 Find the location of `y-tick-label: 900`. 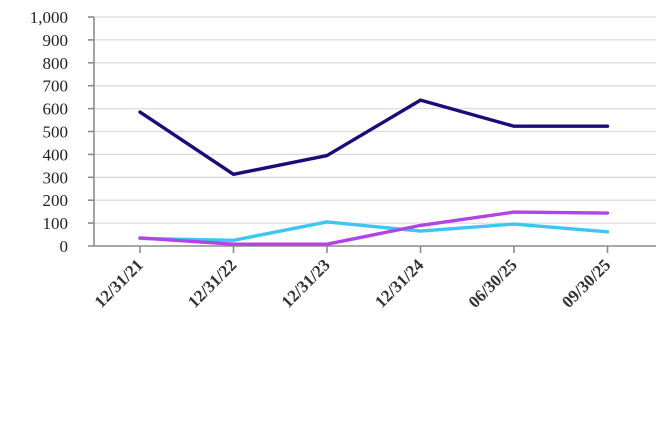

y-tick-label: 900 is located at coordinates (56, 40).